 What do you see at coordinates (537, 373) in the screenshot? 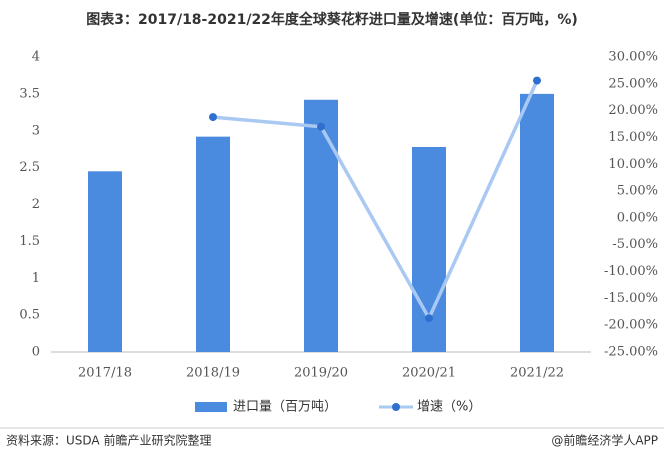
I see `x-tick-label: 2021/22` at bounding box center [537, 373].